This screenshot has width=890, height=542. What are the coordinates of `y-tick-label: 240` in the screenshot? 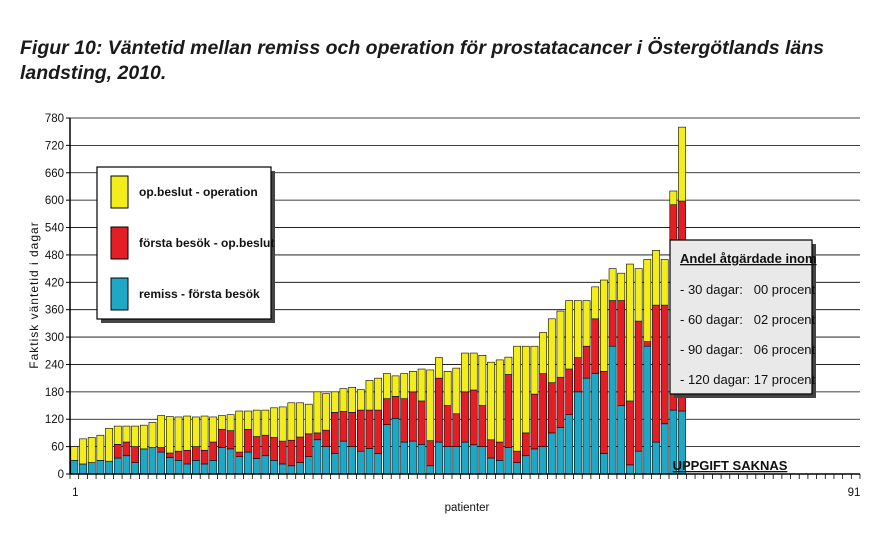 It's located at (54, 365).